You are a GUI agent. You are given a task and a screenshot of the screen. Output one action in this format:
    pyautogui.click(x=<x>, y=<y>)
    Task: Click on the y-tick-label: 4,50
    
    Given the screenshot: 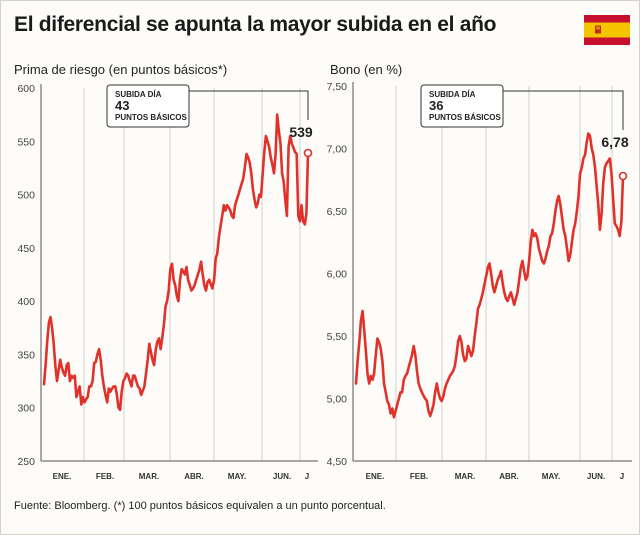 What is the action you would take?
    pyautogui.click(x=337, y=462)
    